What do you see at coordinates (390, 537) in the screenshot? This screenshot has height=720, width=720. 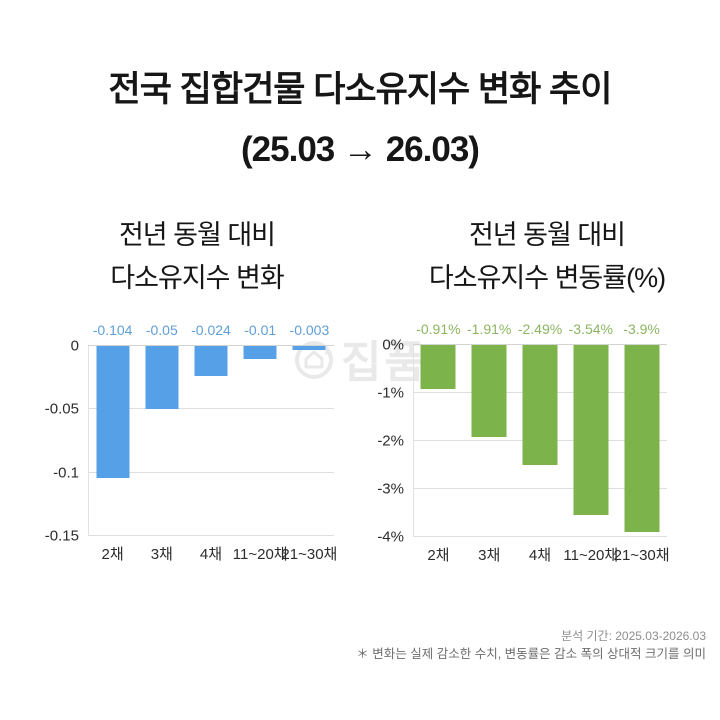 I see `y-tick-label: -4%` at bounding box center [390, 537].